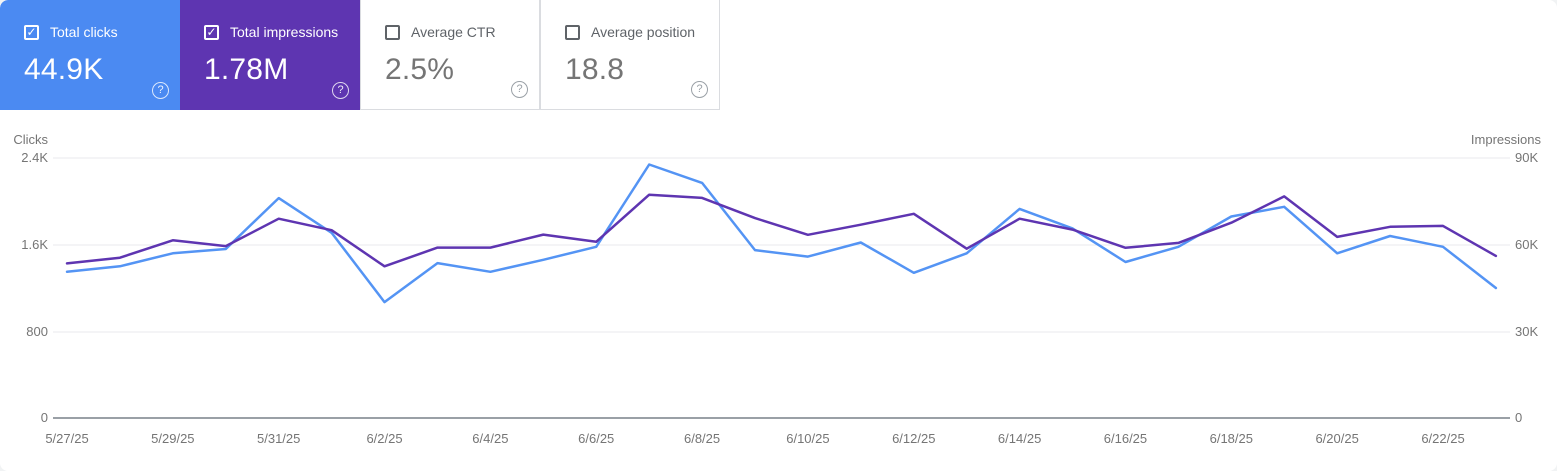 The width and height of the screenshot is (1557, 471). What do you see at coordinates (1526, 331) in the screenshot?
I see `right-axis-tick: 30K` at bounding box center [1526, 331].